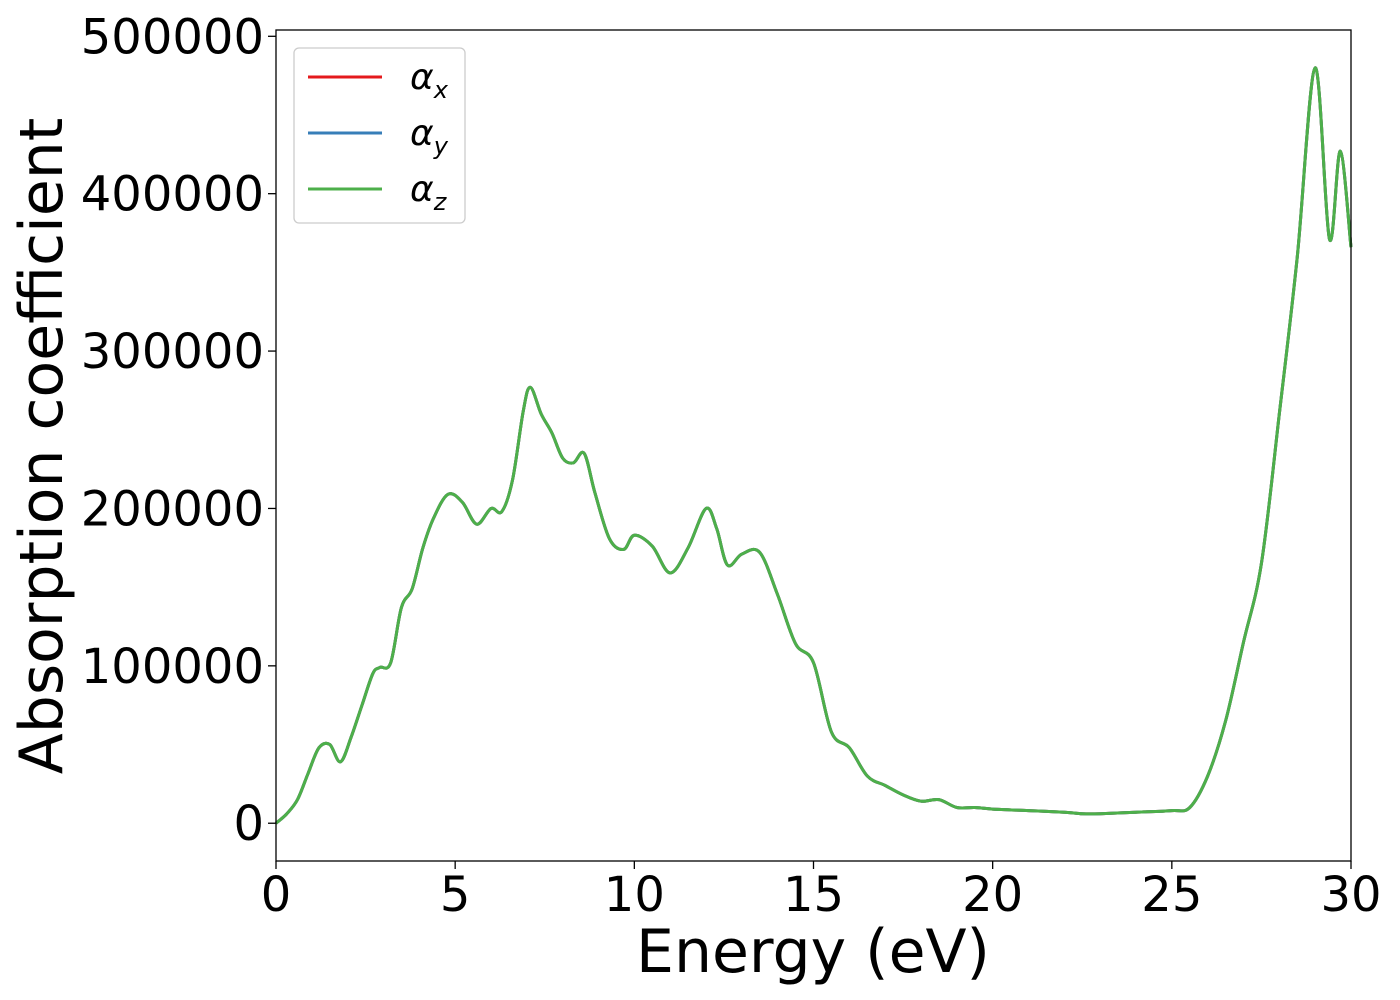 The image size is (1400, 1000). What do you see at coordinates (172, 37) in the screenshot?
I see `y-tick-label: 500000` at bounding box center [172, 37].